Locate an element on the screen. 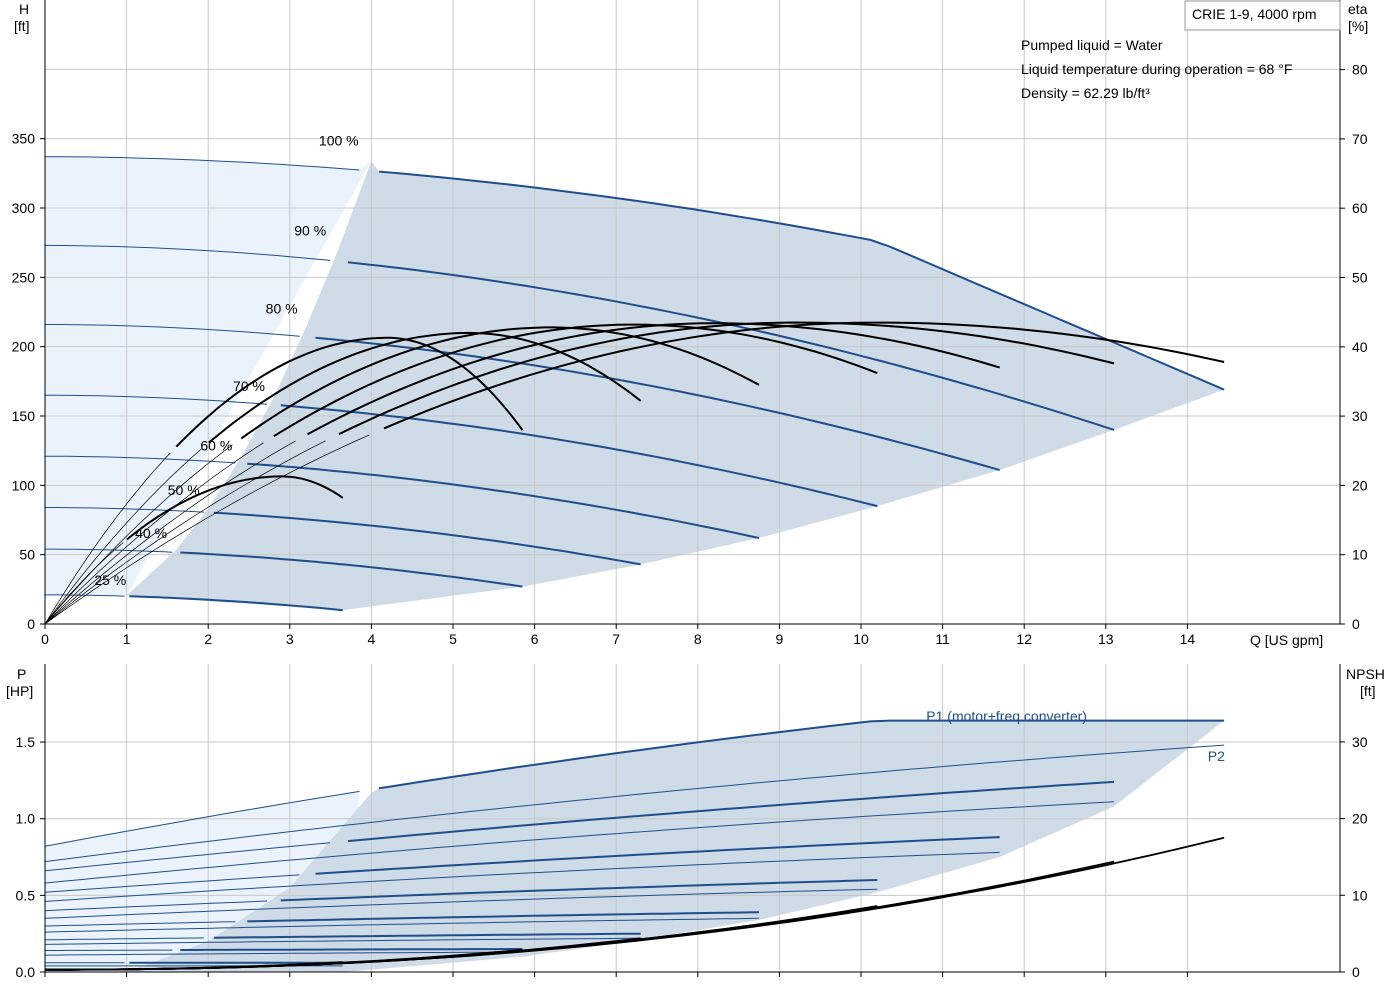 The width and height of the screenshot is (1400, 1000). npsh-curve is located at coordinates (194, 966).